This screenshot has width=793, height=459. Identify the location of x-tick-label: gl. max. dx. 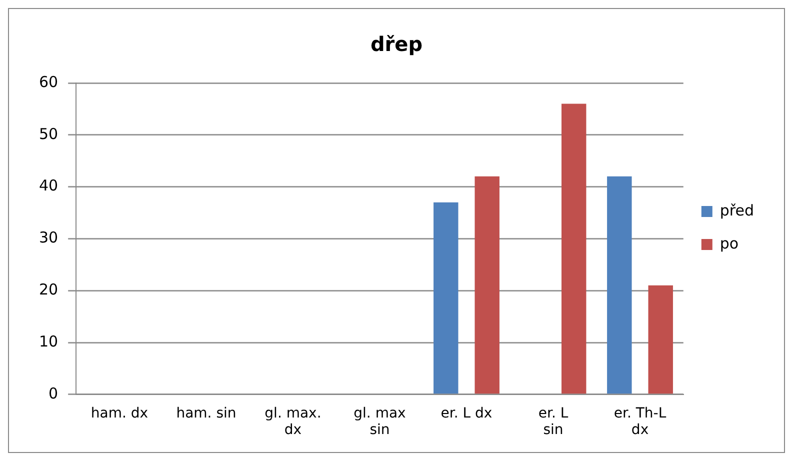
(293, 421).